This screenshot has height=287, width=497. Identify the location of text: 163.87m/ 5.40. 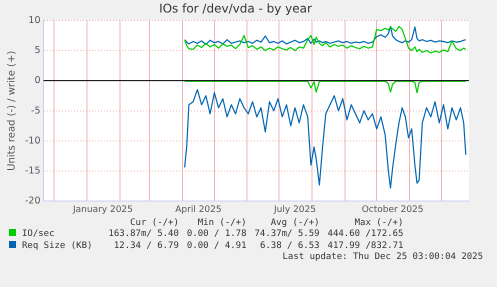
(143, 234).